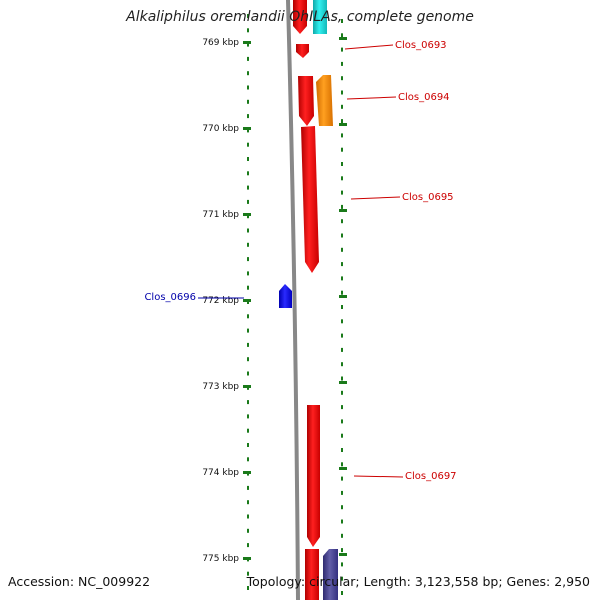 Image resolution: width=600 pixels, height=605 pixels. Describe the element at coordinates (431, 476) in the screenshot. I see `gene-label: Clos_0697` at that location.